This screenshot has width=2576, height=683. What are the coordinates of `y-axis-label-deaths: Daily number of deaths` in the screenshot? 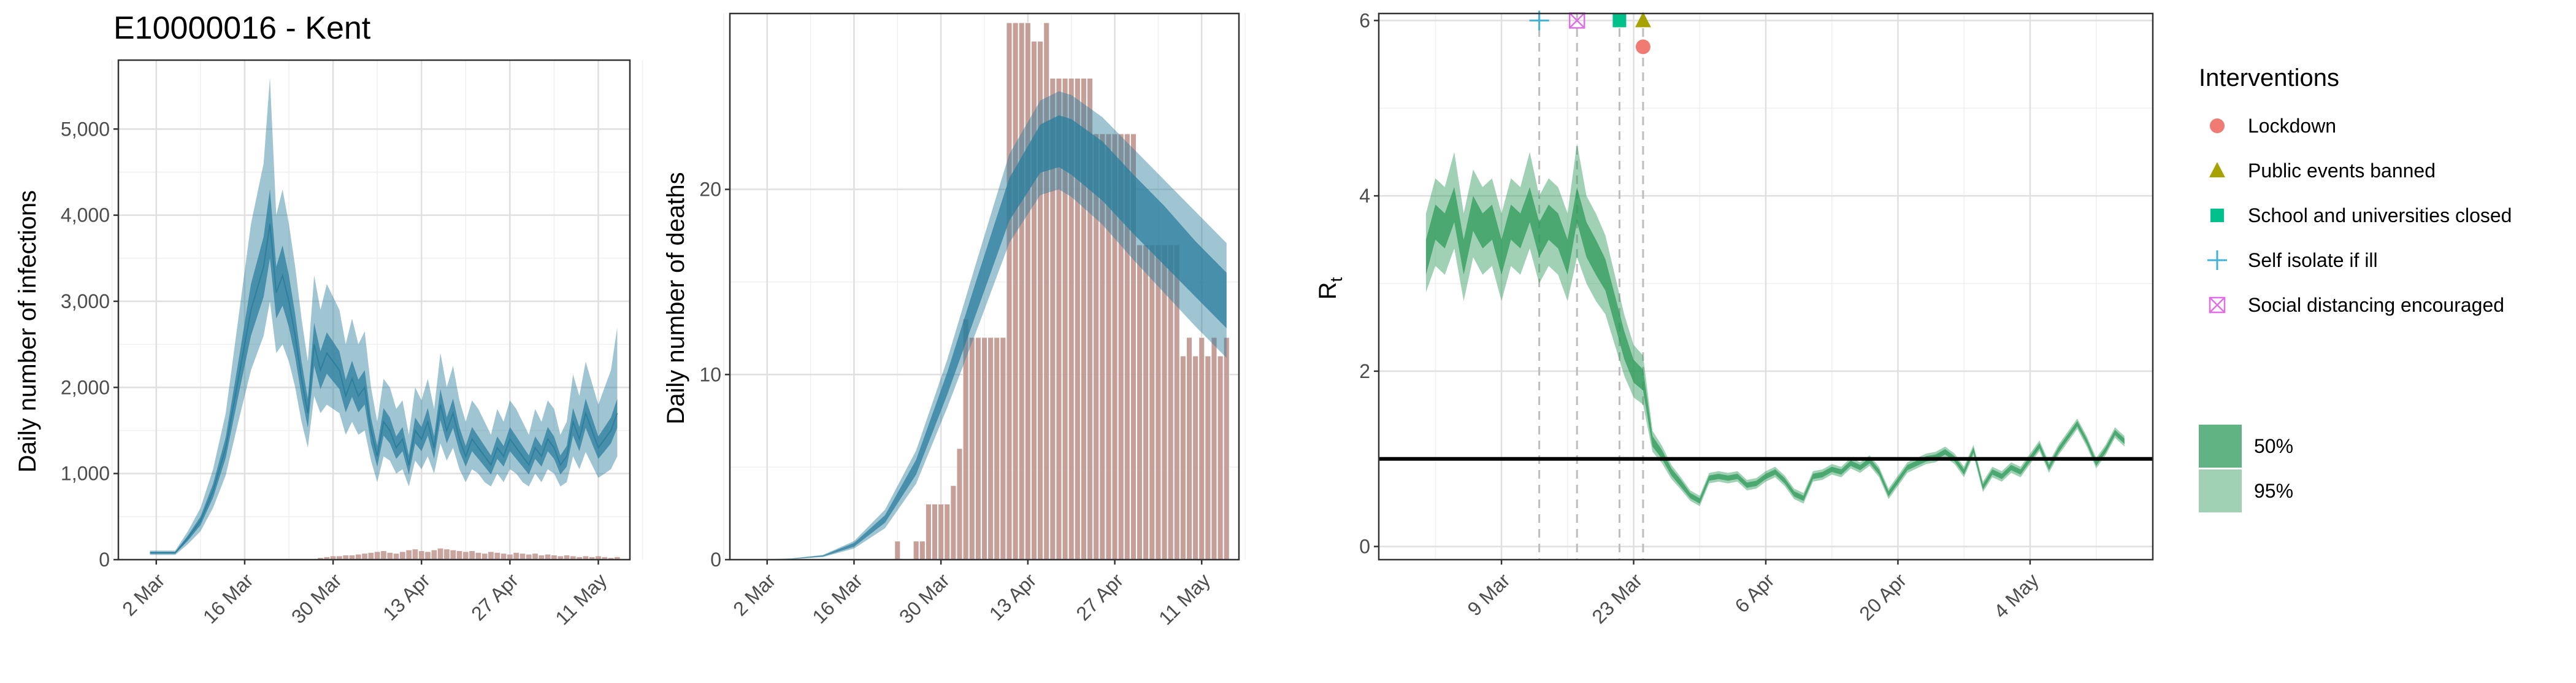 It's located at (675, 298).